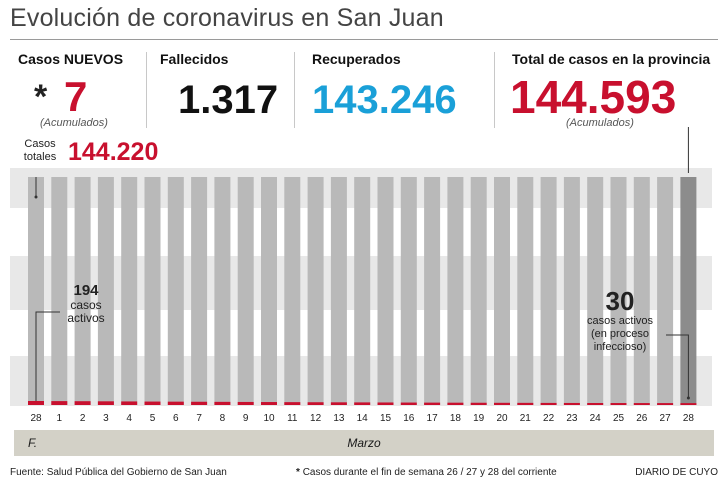 This screenshot has height=485, width=728. I want to click on end-active-number: 30, so click(620, 301).